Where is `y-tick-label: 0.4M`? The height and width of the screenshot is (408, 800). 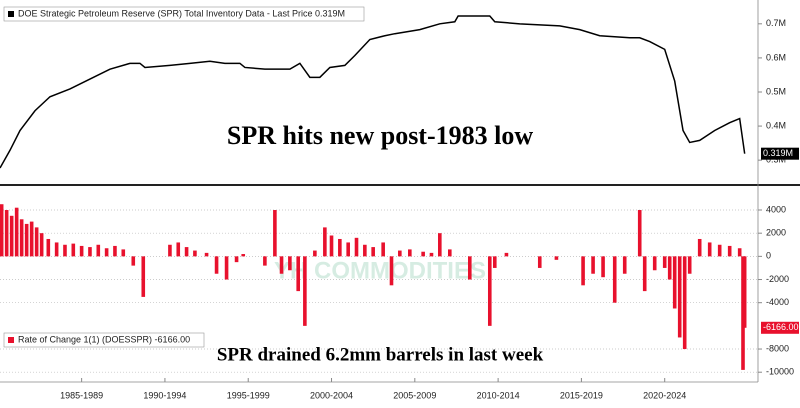 y-tick-label: 0.4M is located at coordinates (776, 125).